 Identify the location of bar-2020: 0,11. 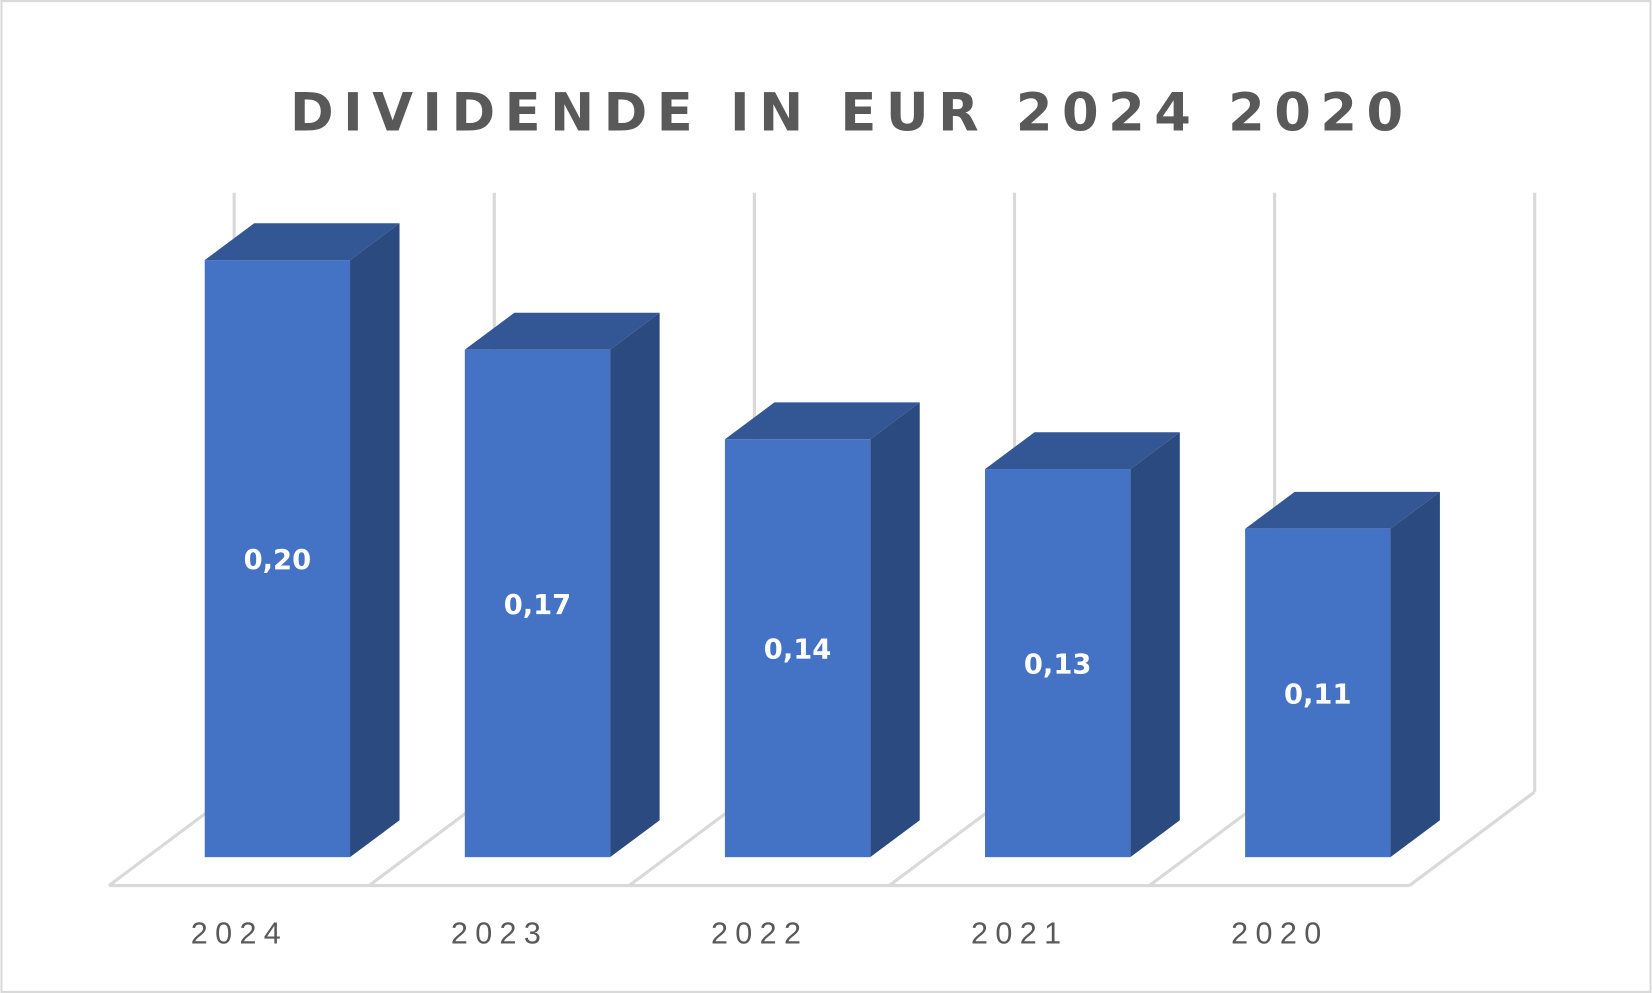
(1342, 674).